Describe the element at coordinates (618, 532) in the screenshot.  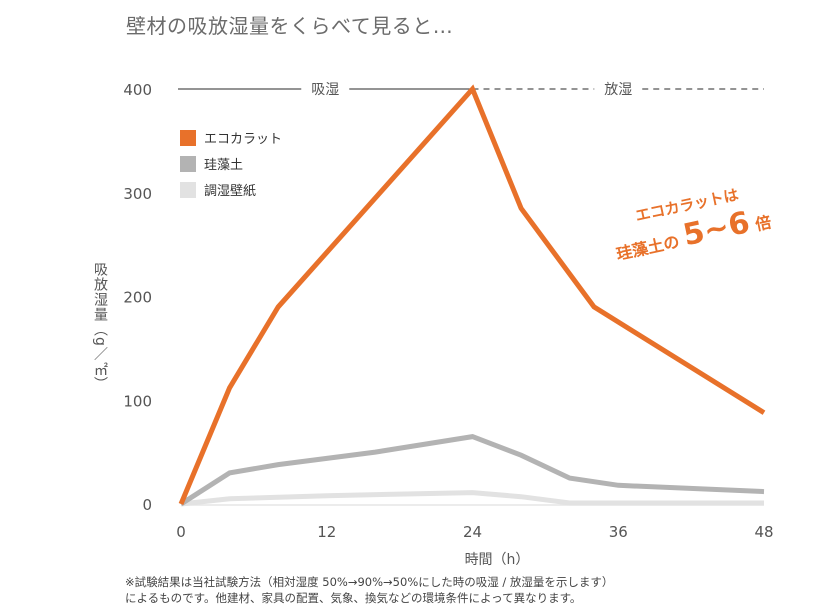
I see `x-tick-label: 36` at that location.